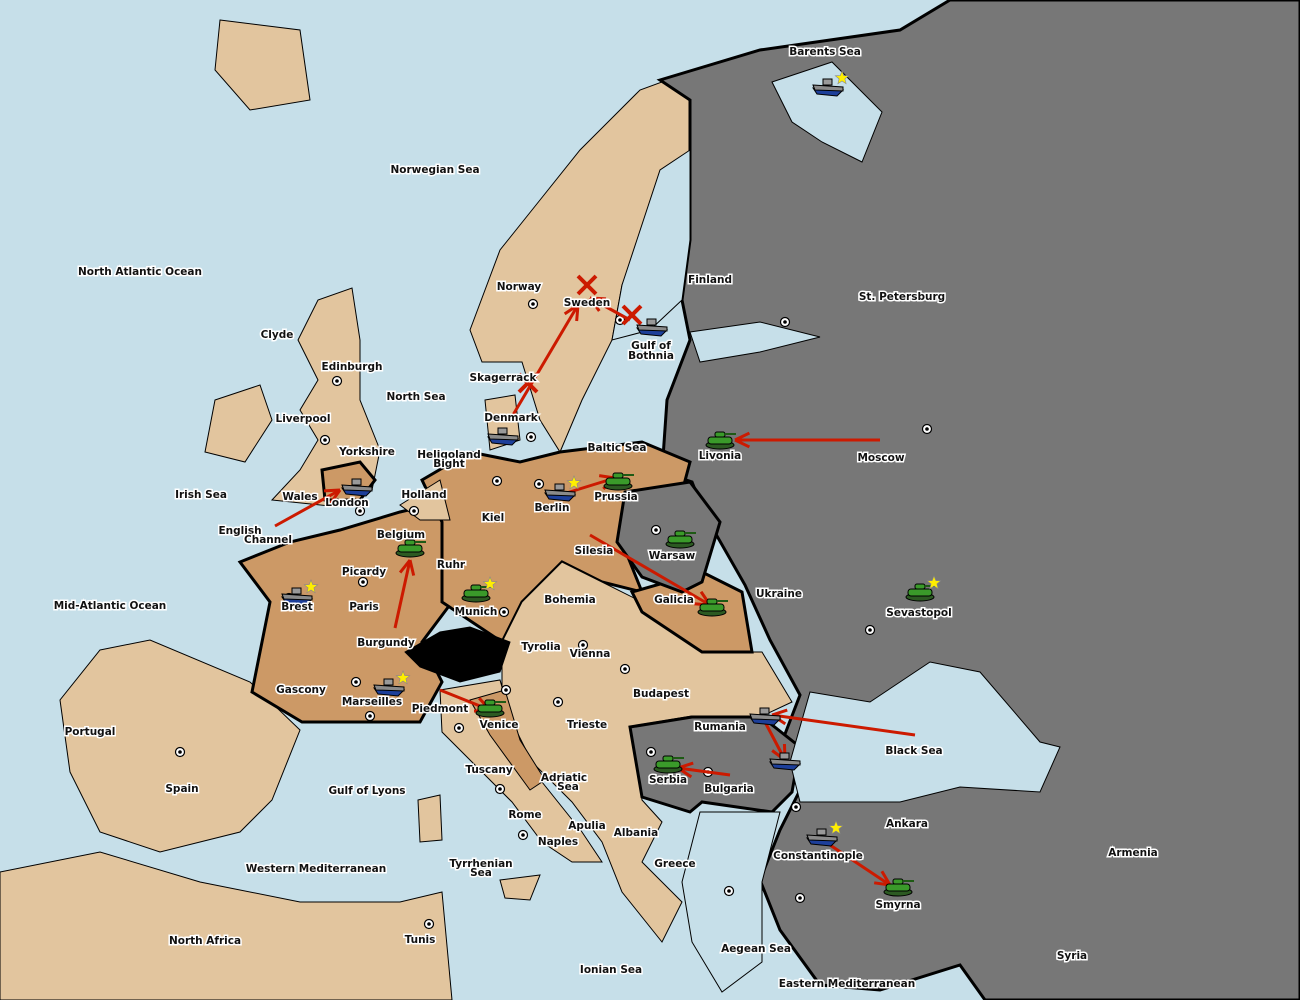 The width and height of the screenshot is (1300, 1000). Describe the element at coordinates (90, 732) in the screenshot. I see `province-label: Portugal` at that location.